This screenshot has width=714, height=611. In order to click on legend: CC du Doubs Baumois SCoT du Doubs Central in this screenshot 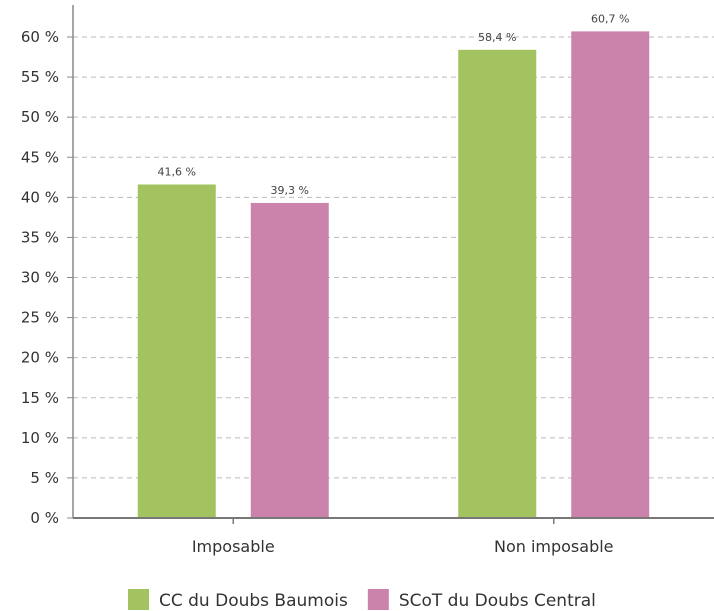, I will do `click(362, 600)`.